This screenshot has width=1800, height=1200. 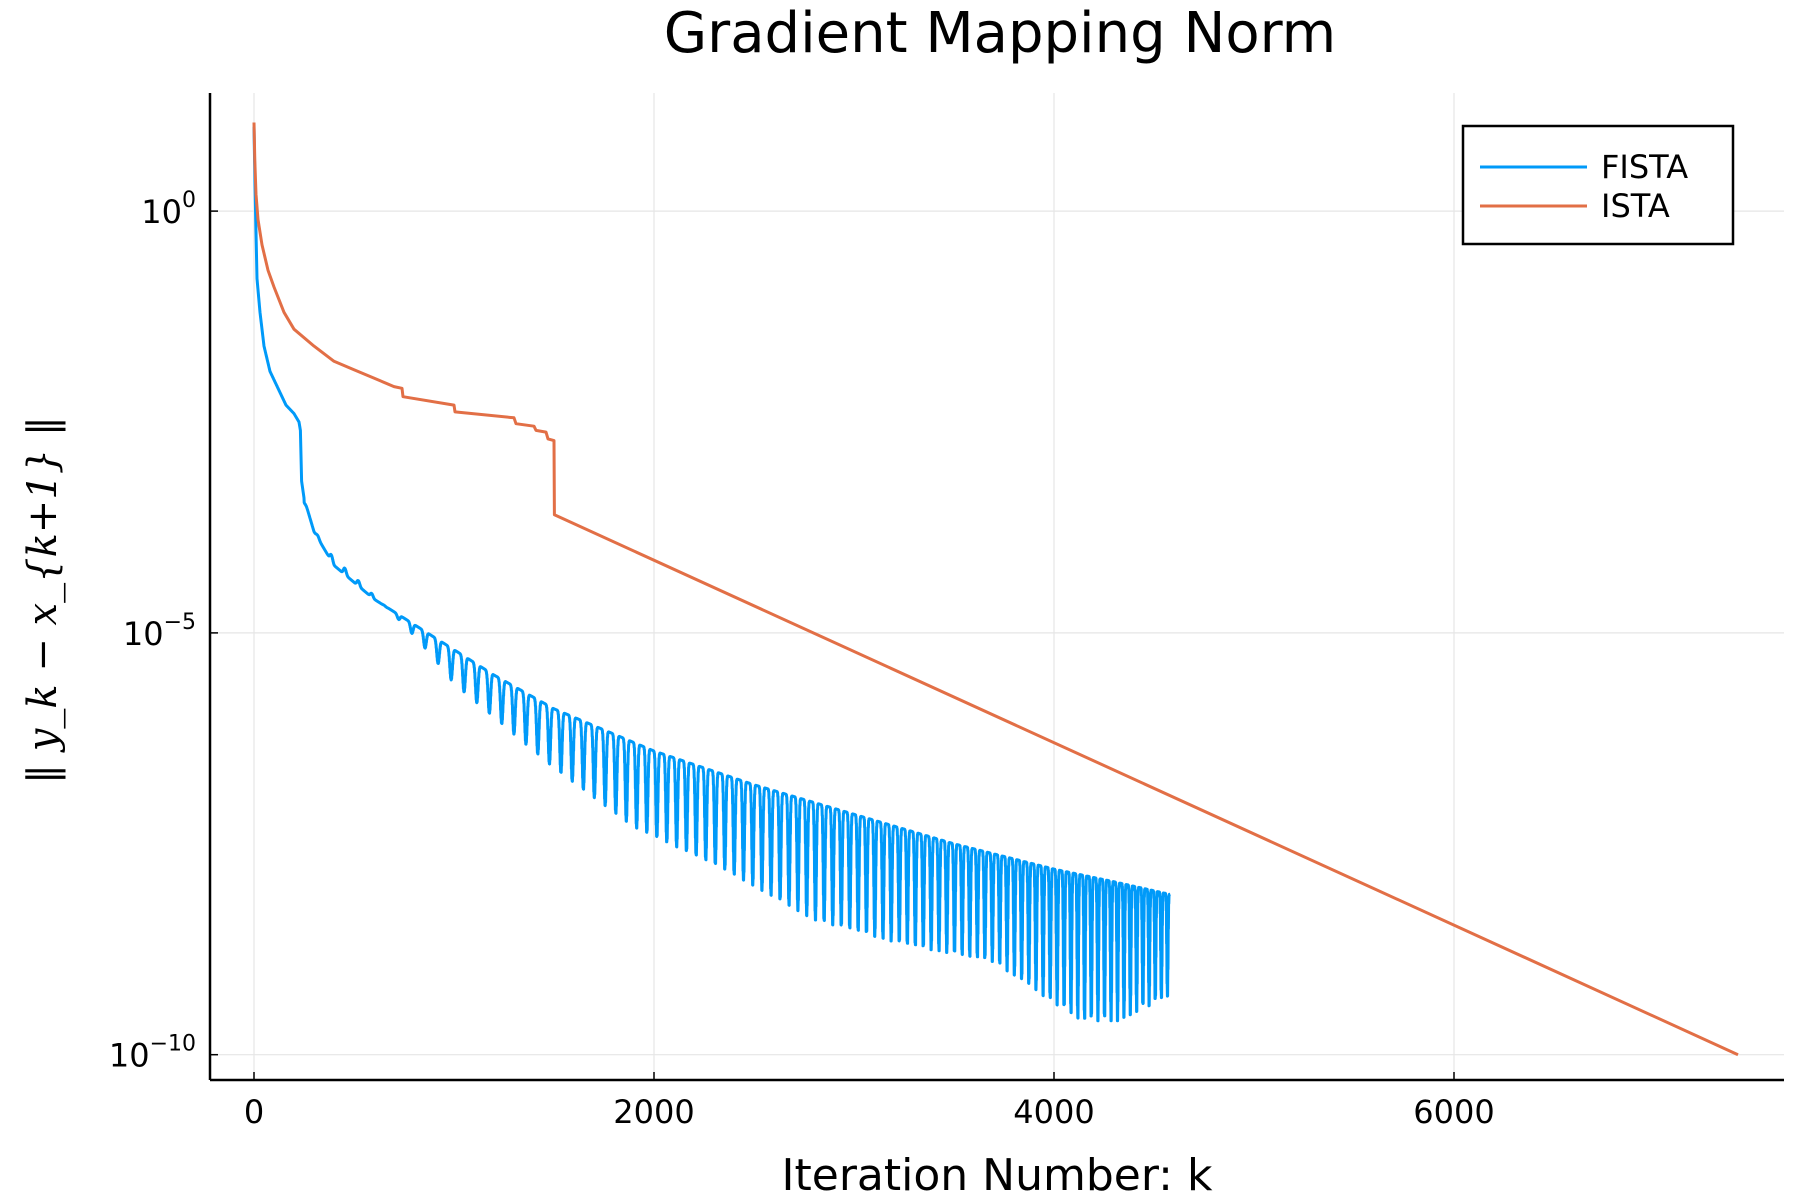 I want to click on y-axis-label: ‖ y_k − x_{k+1} ‖, so click(x=43, y=600).